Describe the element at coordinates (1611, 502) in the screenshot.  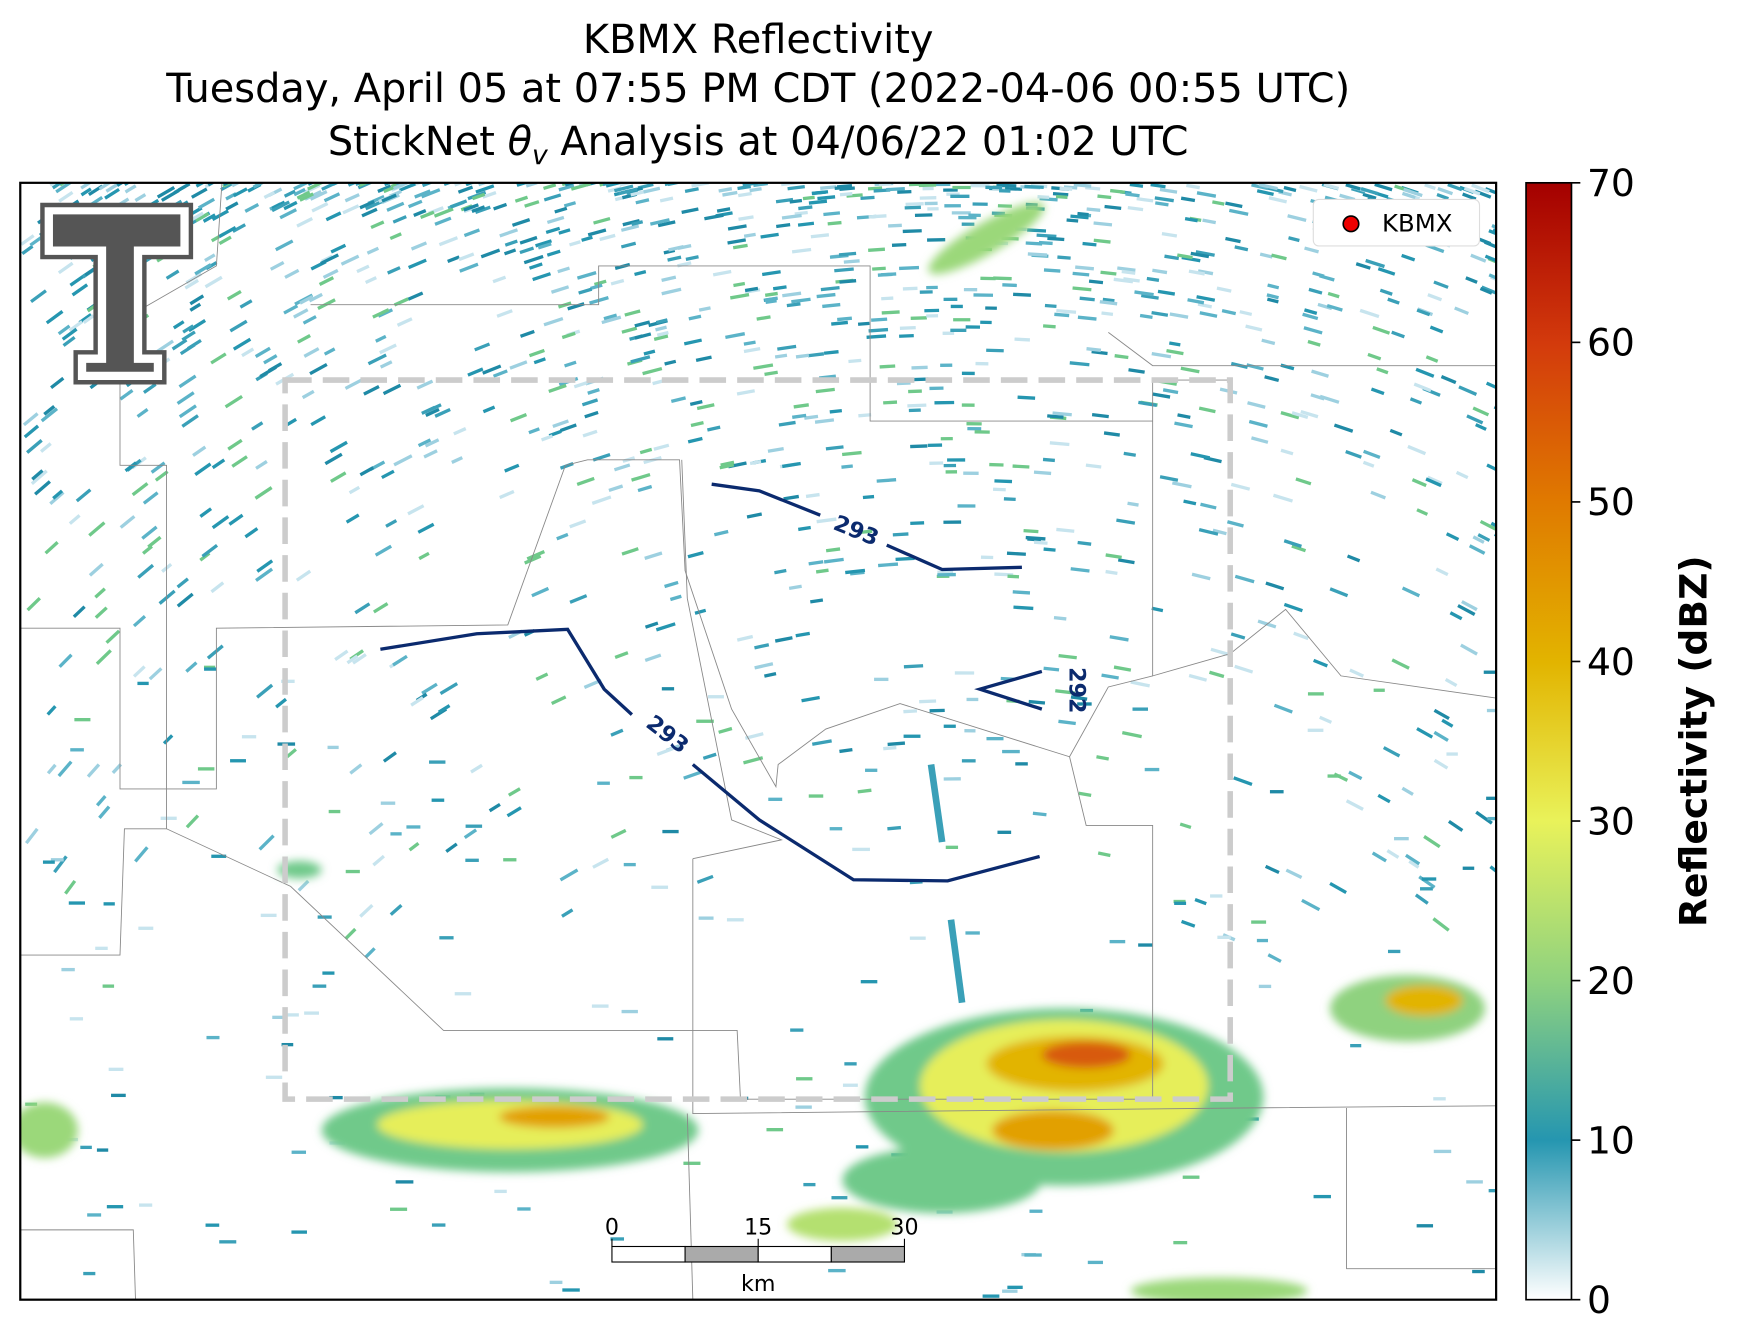
I see `colorbar-tick-label: 50` at that location.